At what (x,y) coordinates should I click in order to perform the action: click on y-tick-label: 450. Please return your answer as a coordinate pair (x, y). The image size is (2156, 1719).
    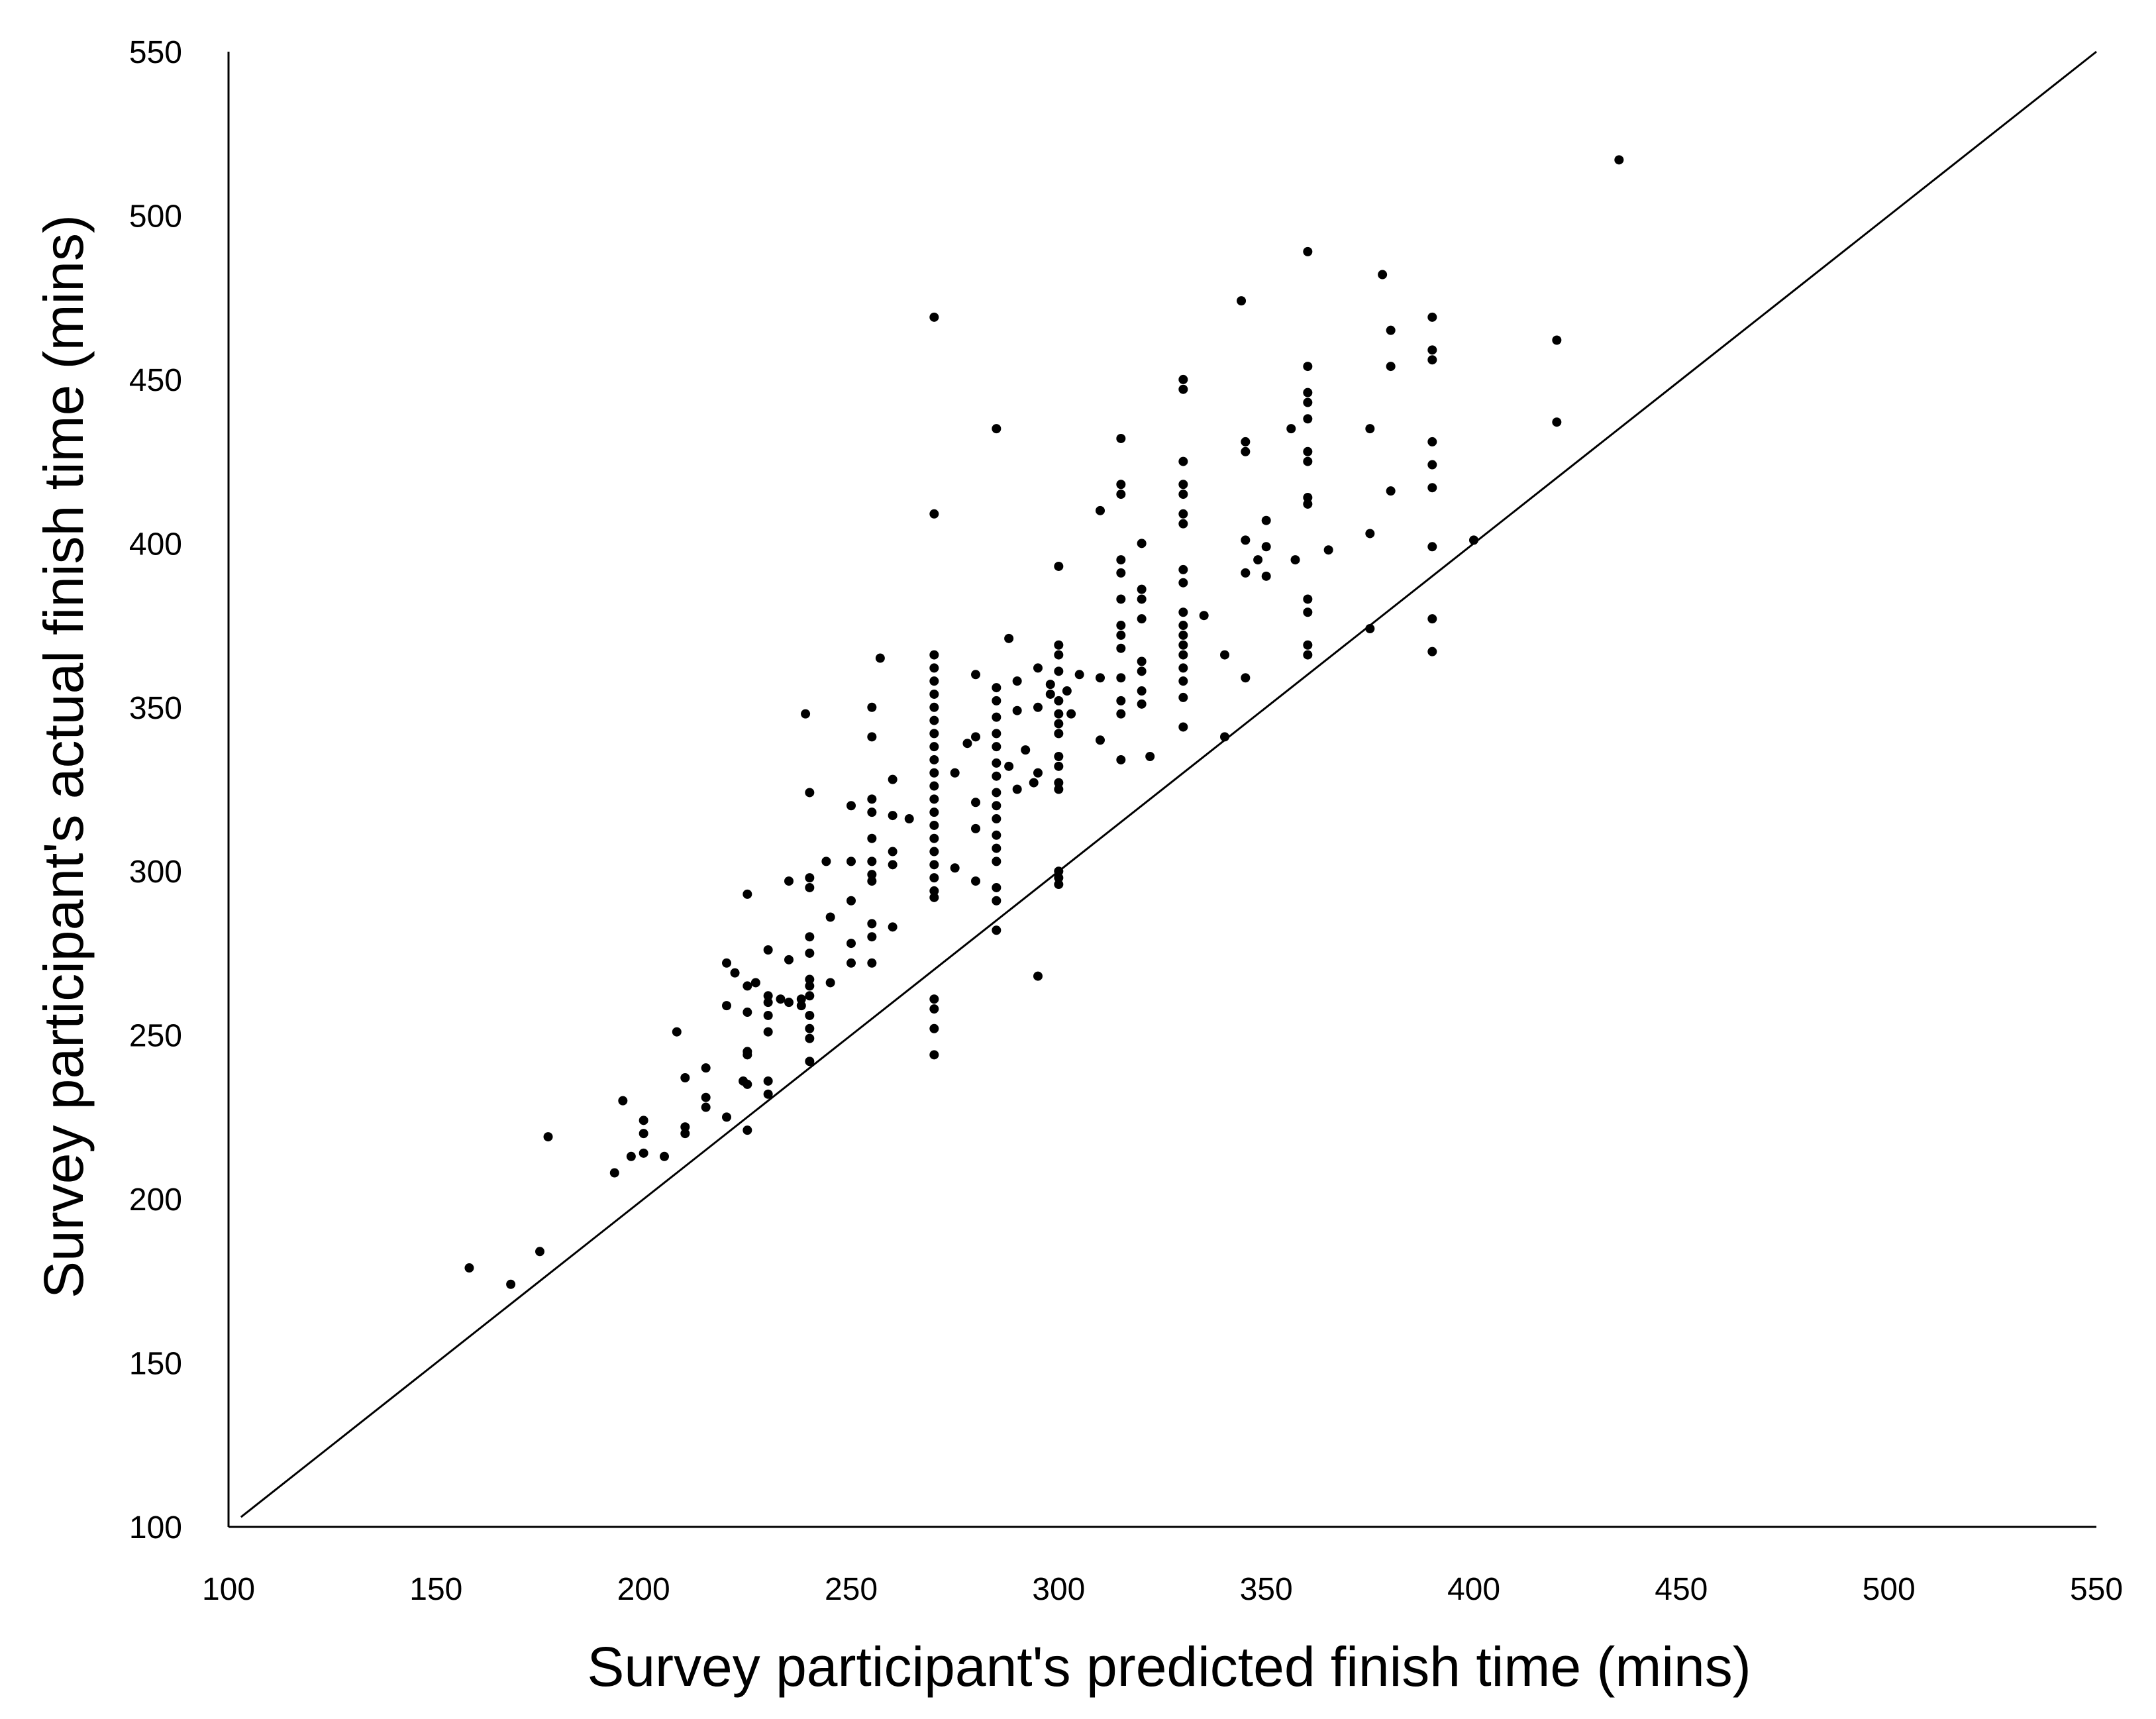
    Looking at the image, I should click on (155, 380).